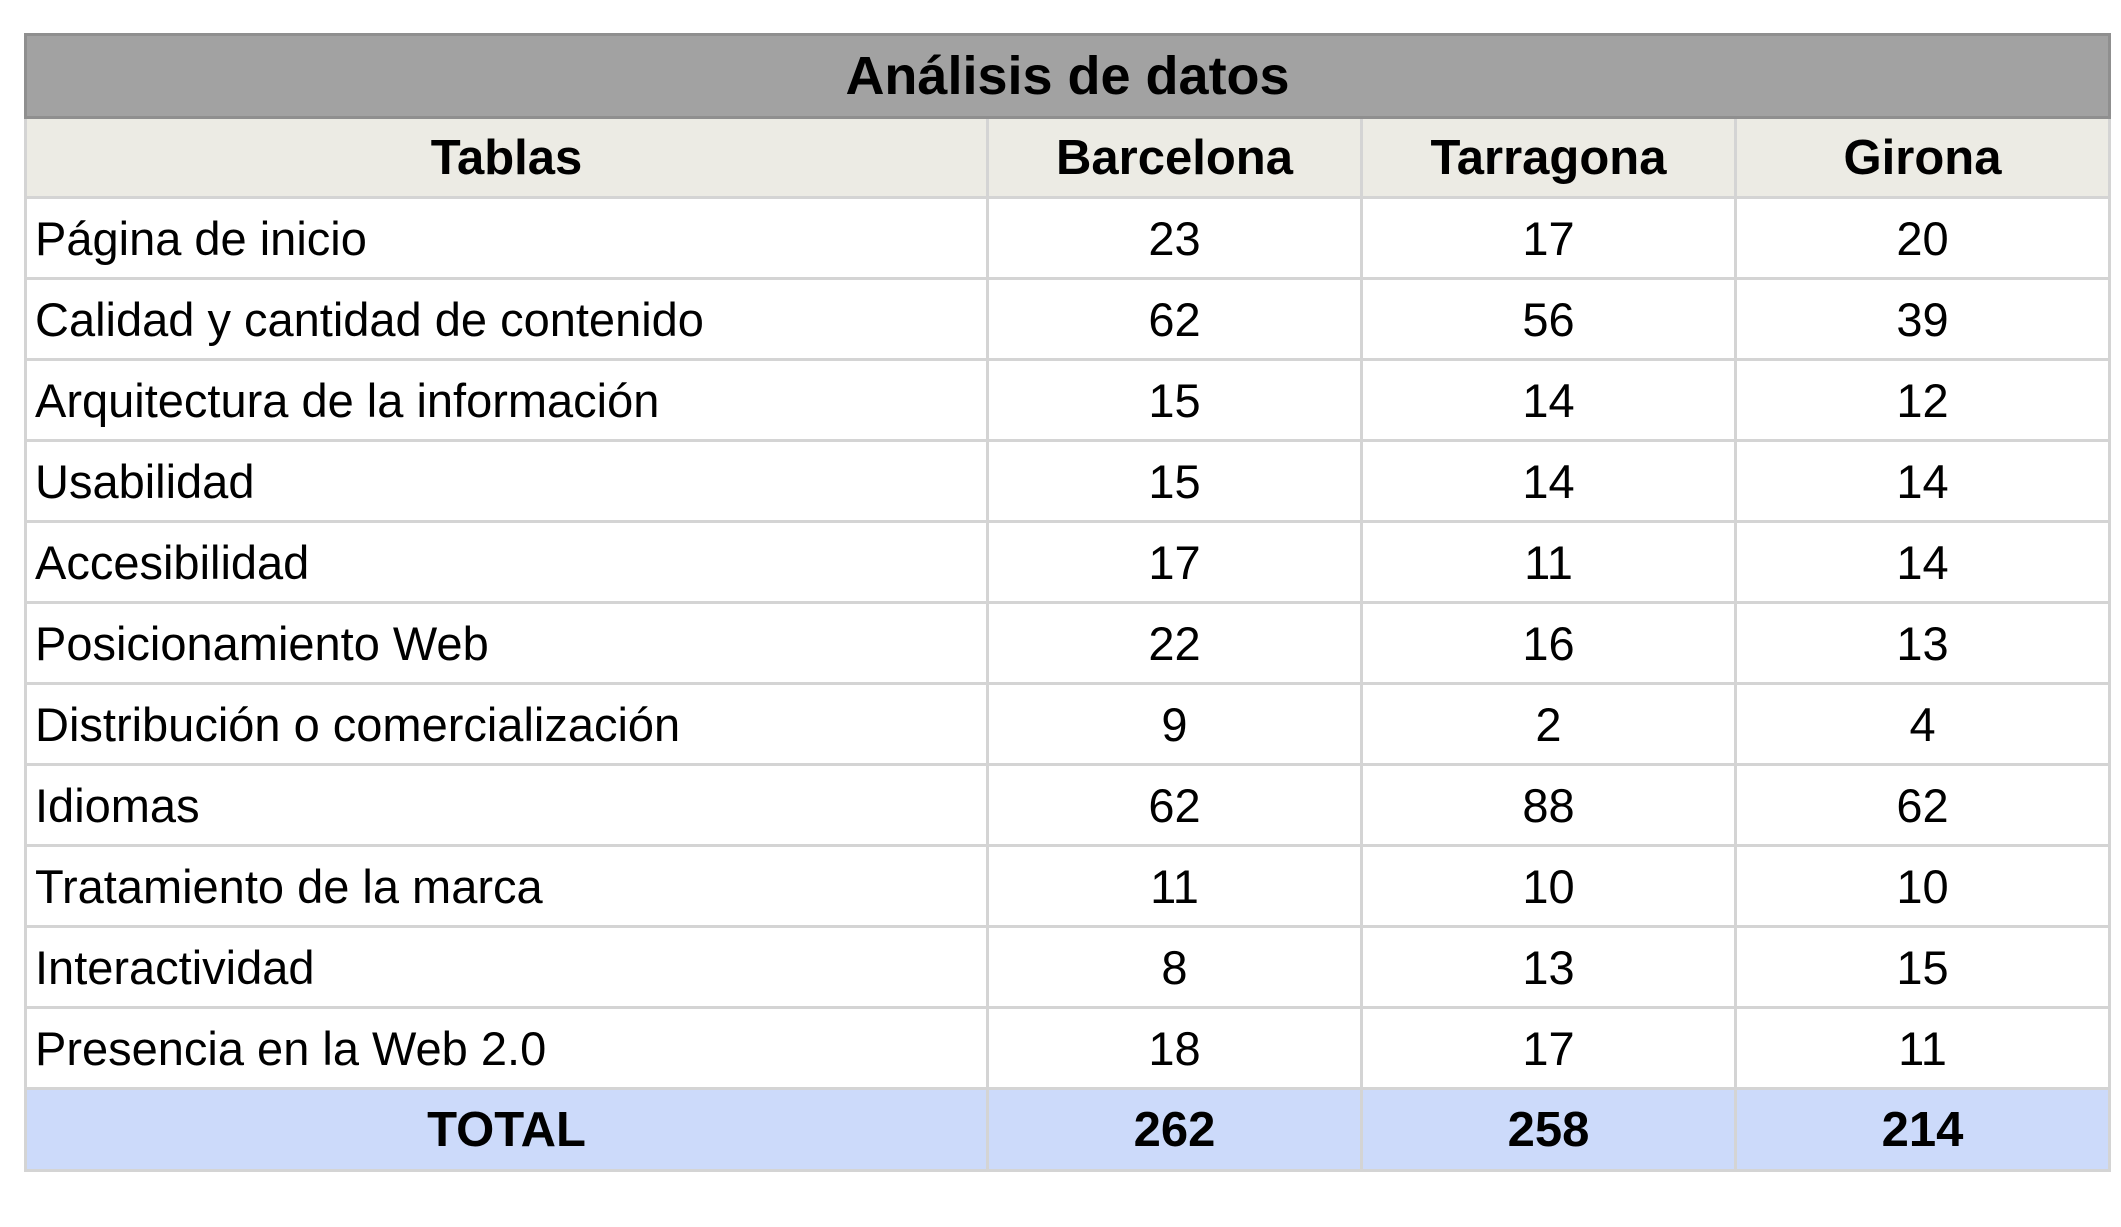  I want to click on cell-barcelona: 8, so click(1174, 967).